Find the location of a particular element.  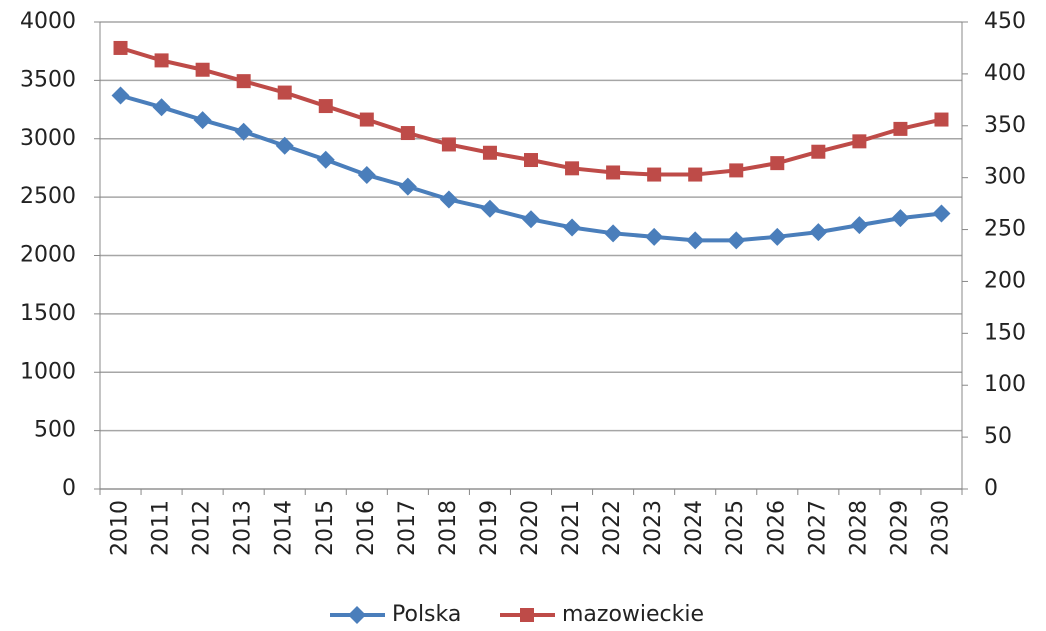

y2-tick-label: 200 is located at coordinates (1005, 280).